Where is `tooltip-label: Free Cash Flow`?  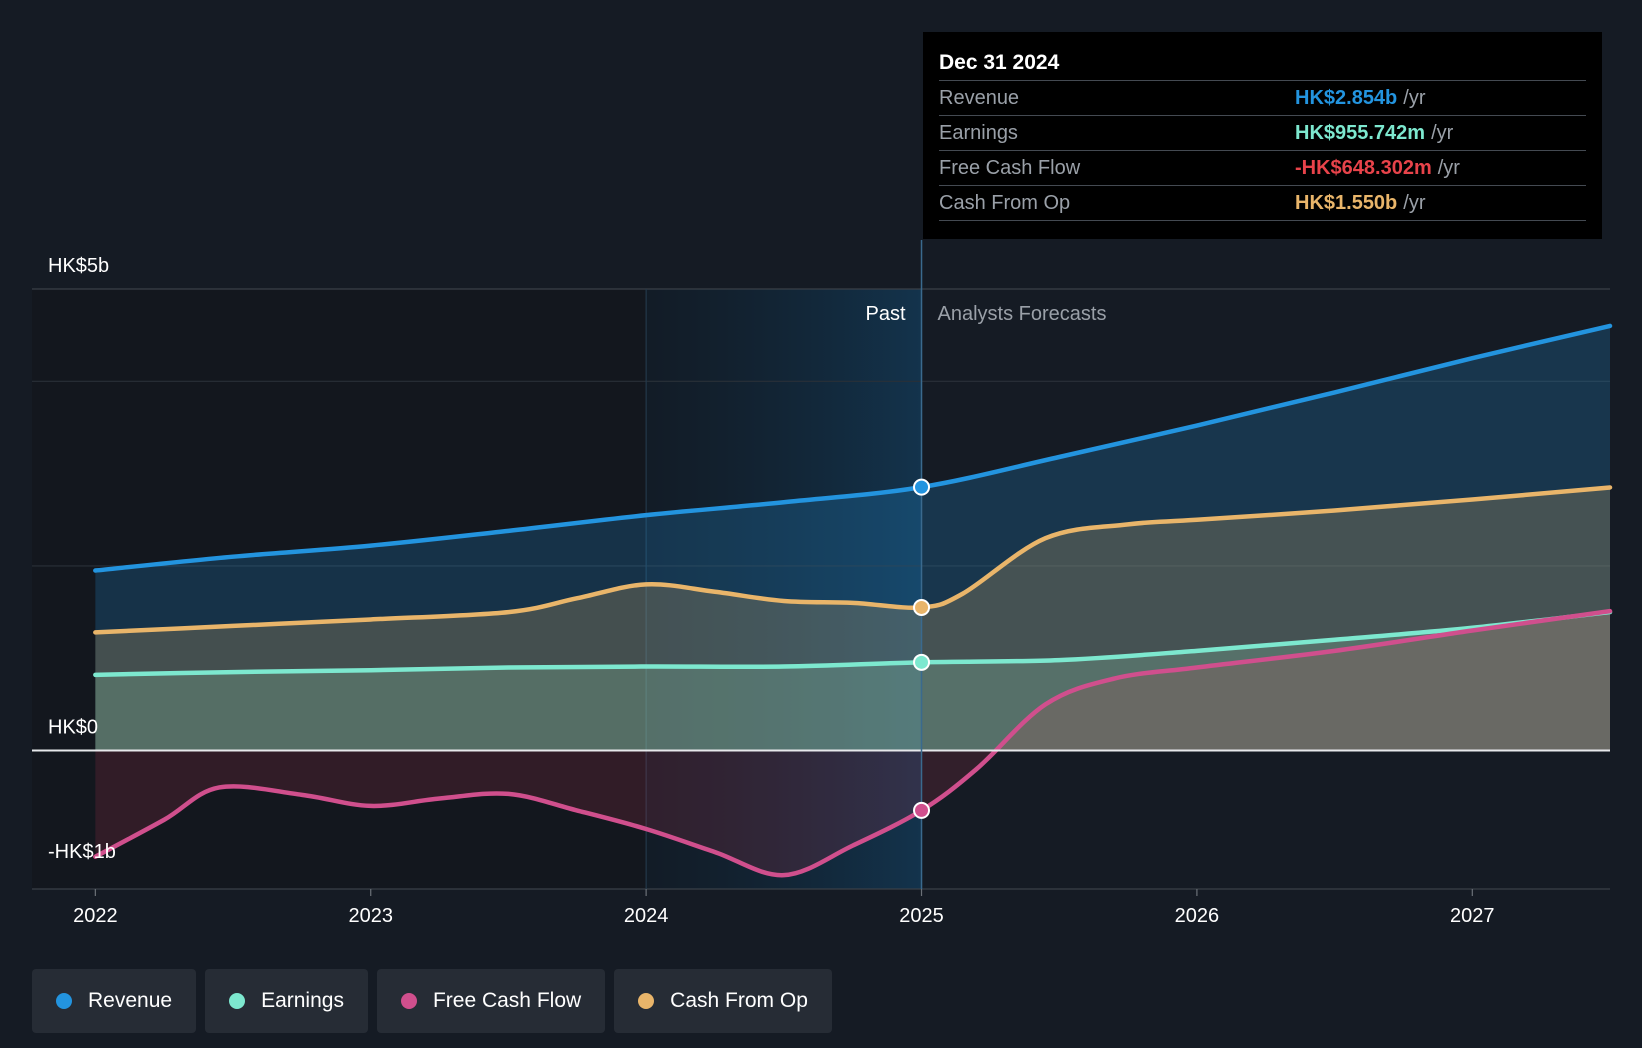
tooltip-label: Free Cash Flow is located at coordinates (1010, 168).